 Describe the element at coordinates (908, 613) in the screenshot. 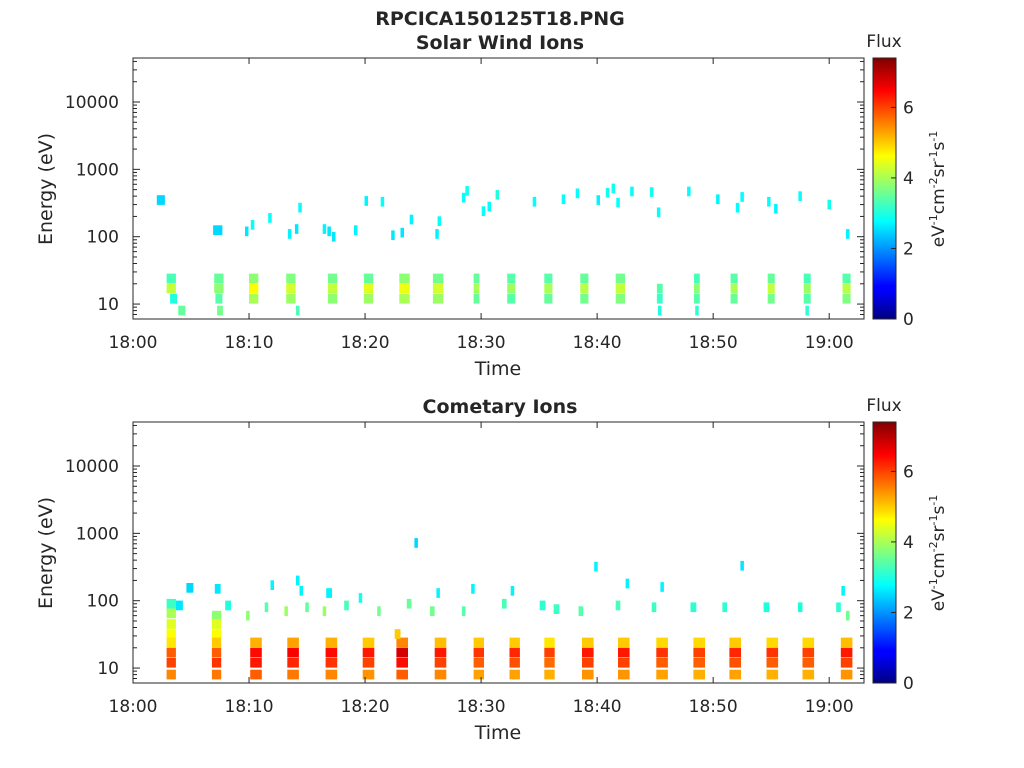

I see `colorbar-tick-label: 2` at that location.